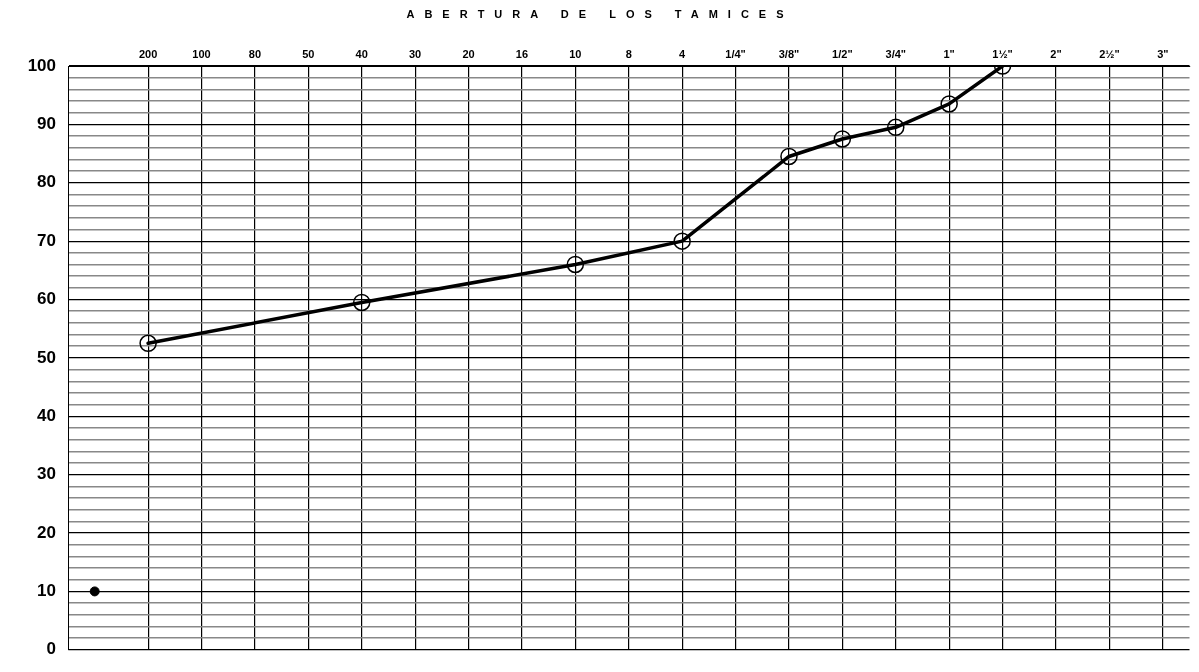 The height and width of the screenshot is (672, 1199). What do you see at coordinates (46, 357) in the screenshot?
I see `y-tick-label: 50` at bounding box center [46, 357].